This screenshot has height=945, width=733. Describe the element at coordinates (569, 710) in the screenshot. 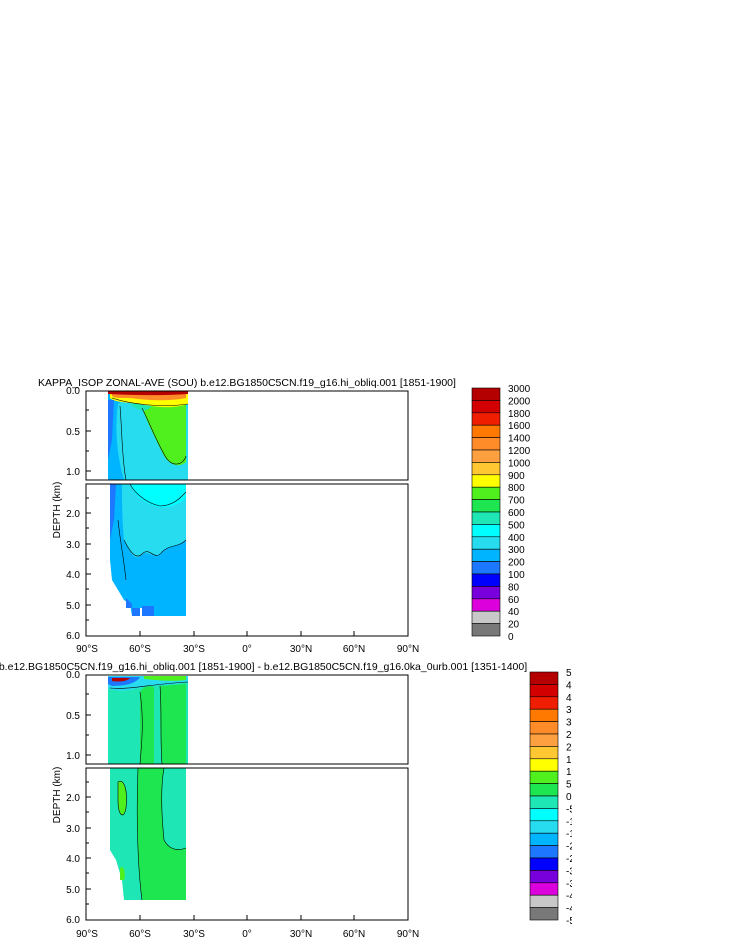

I see `colorbar-label: 3` at that location.